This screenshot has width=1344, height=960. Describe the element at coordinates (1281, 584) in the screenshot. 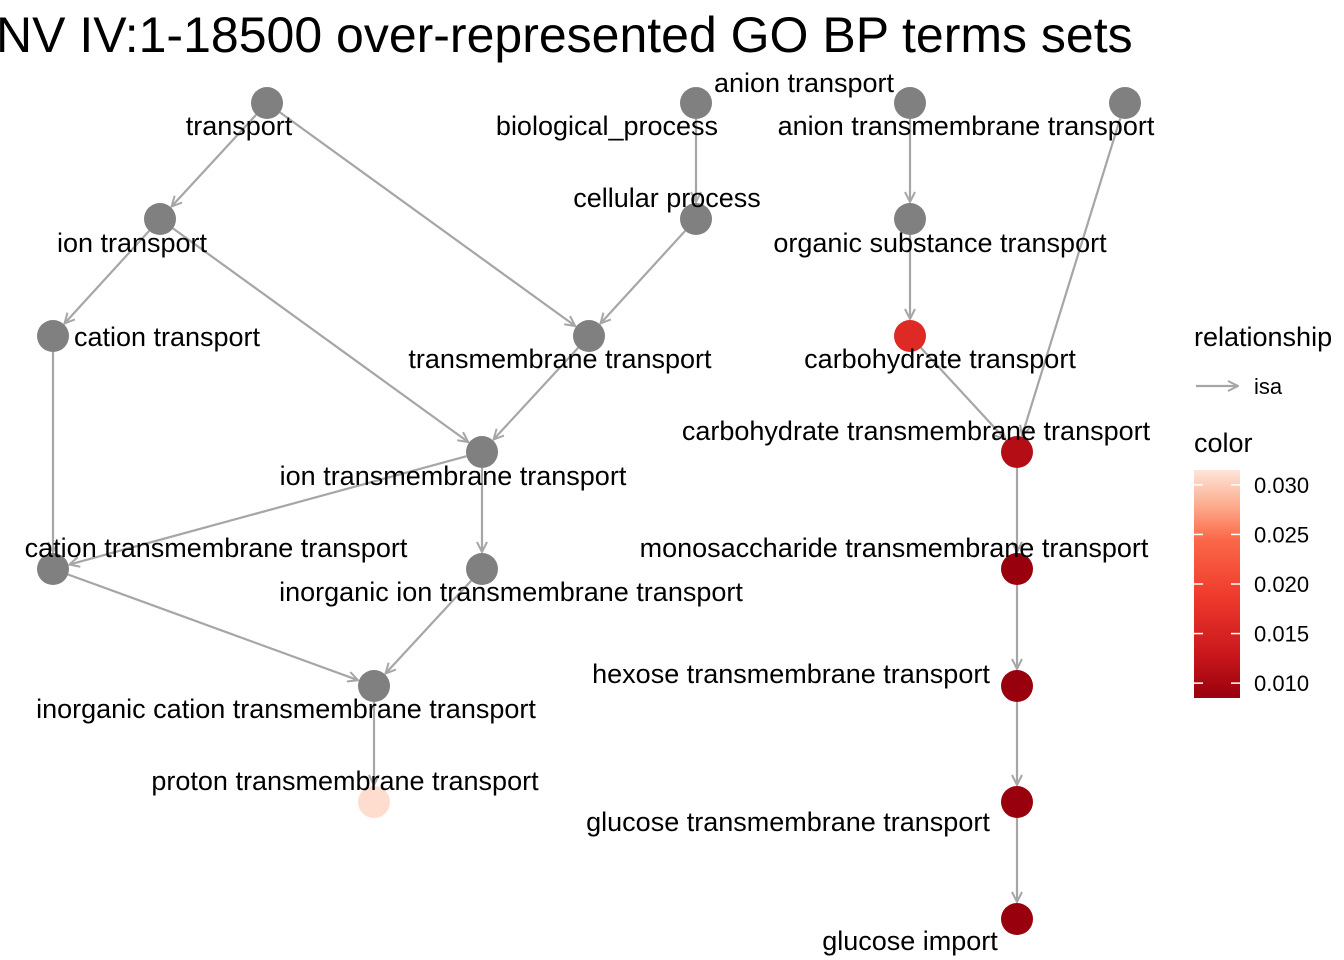

I see `color-tick-label: 0.020` at that location.